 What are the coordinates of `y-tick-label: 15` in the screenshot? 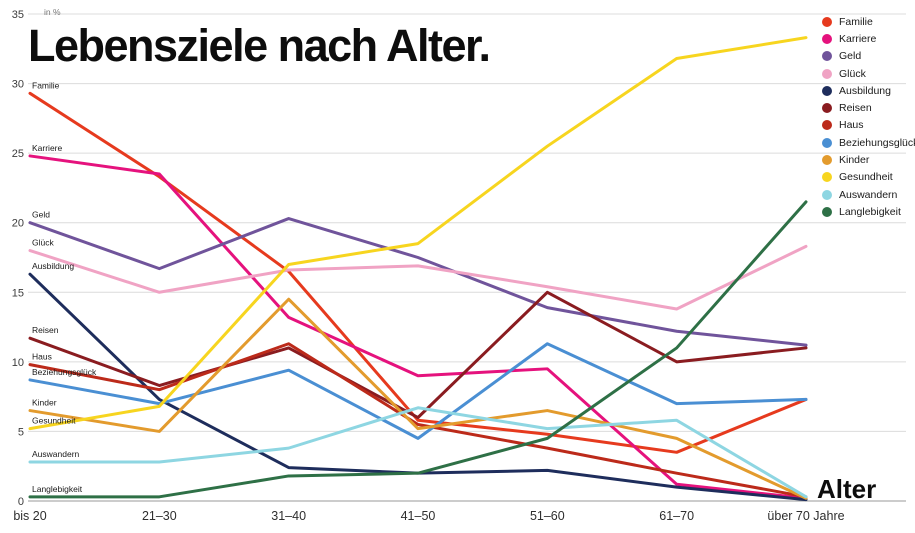 It's located at (18, 293).